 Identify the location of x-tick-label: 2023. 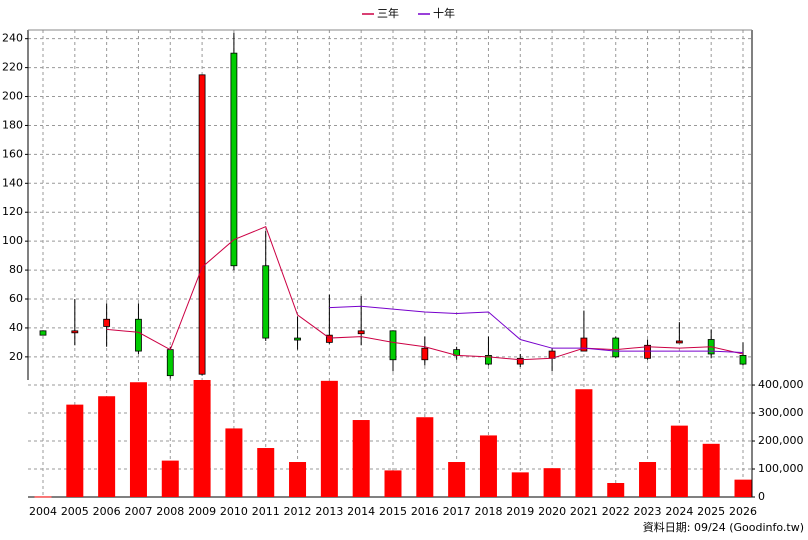
(648, 511).